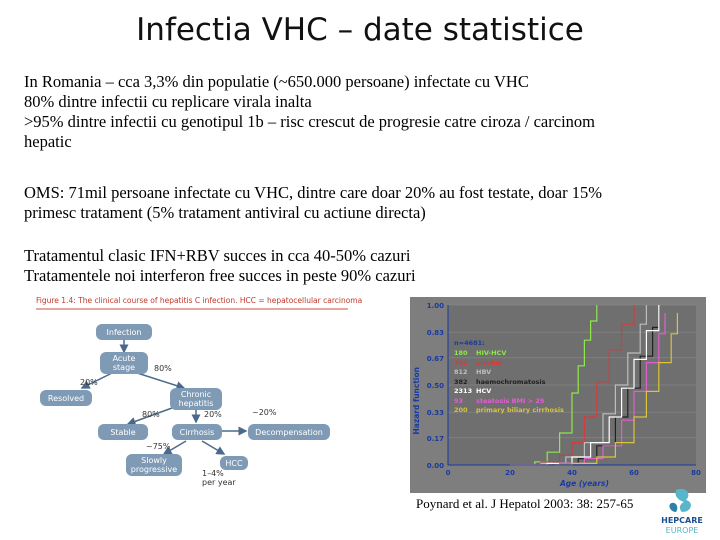 The width and height of the screenshot is (720, 540). Describe the element at coordinates (219, 478) in the screenshot. I see `edge-label: 1–4% per year` at that location.